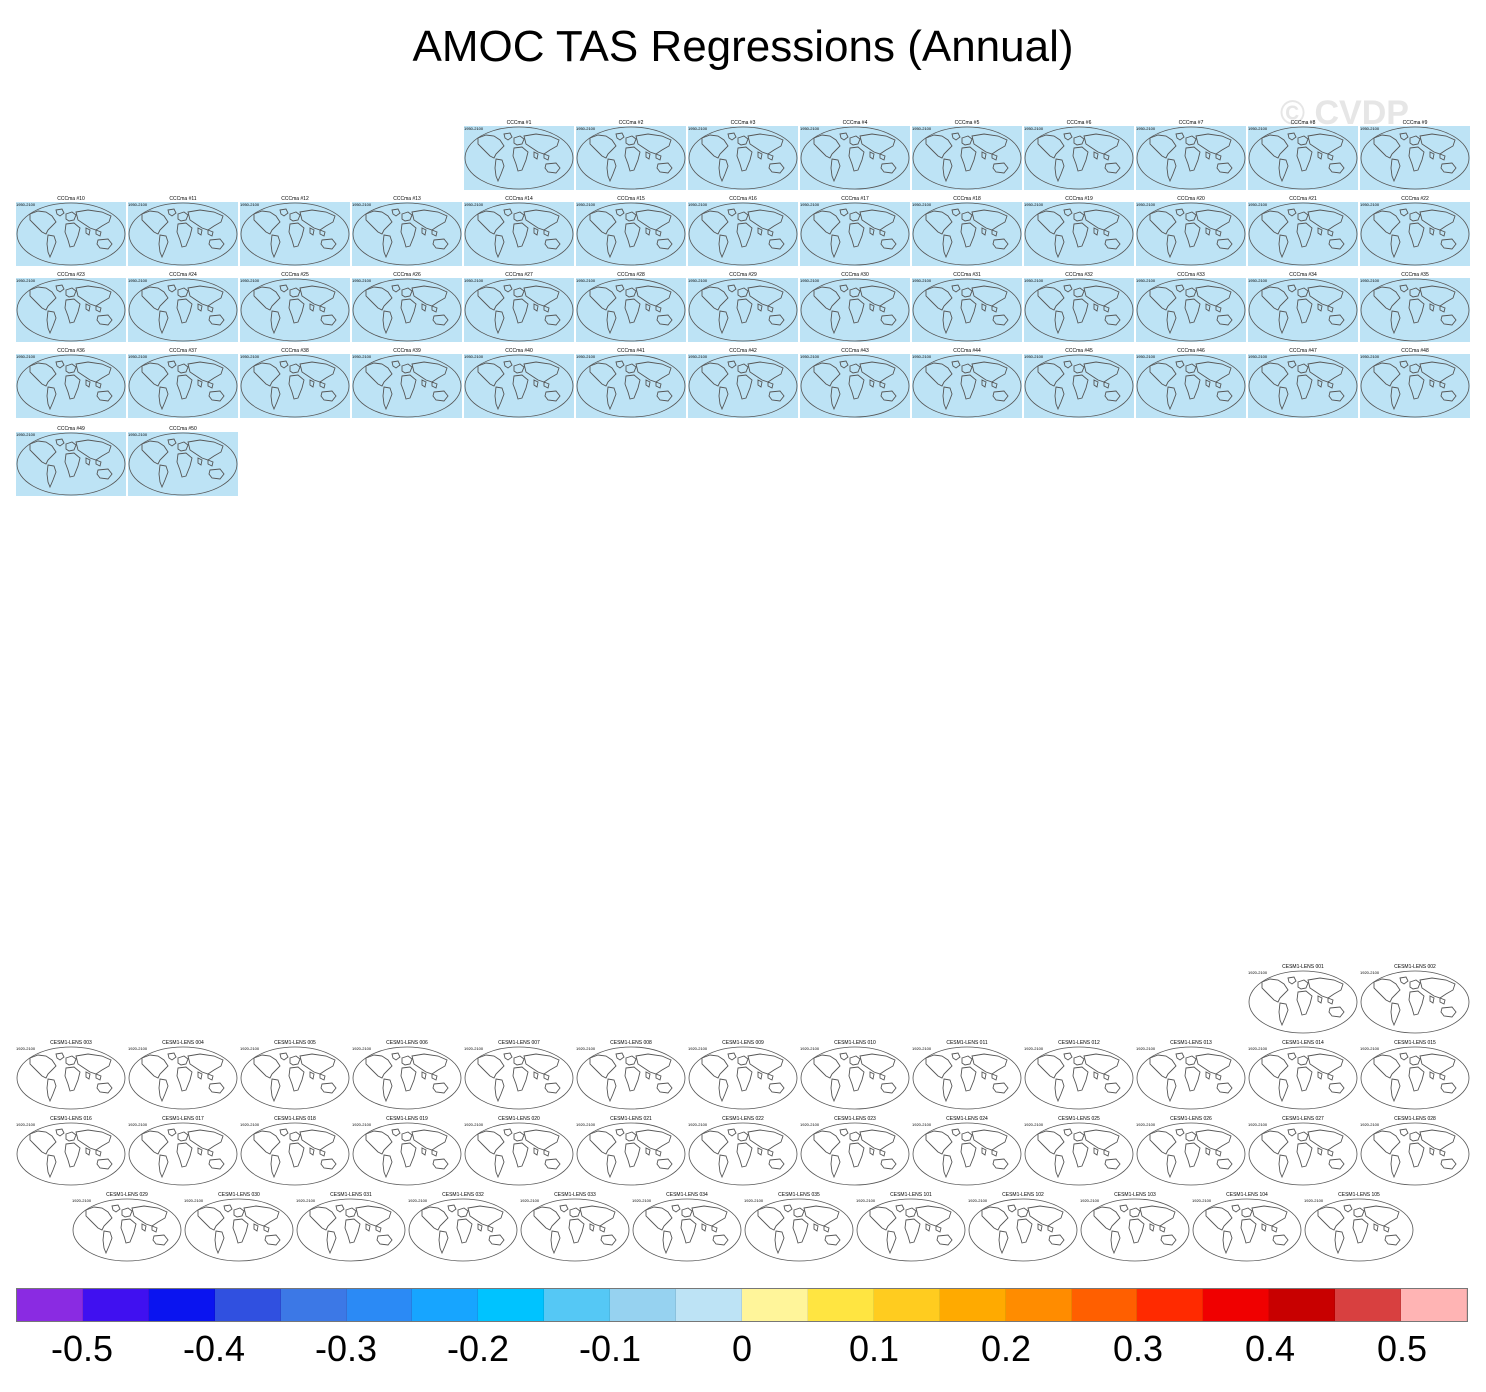 This screenshot has width=1486, height=1392. I want to click on colorbar-label: -0.4, so click(214, 1348).